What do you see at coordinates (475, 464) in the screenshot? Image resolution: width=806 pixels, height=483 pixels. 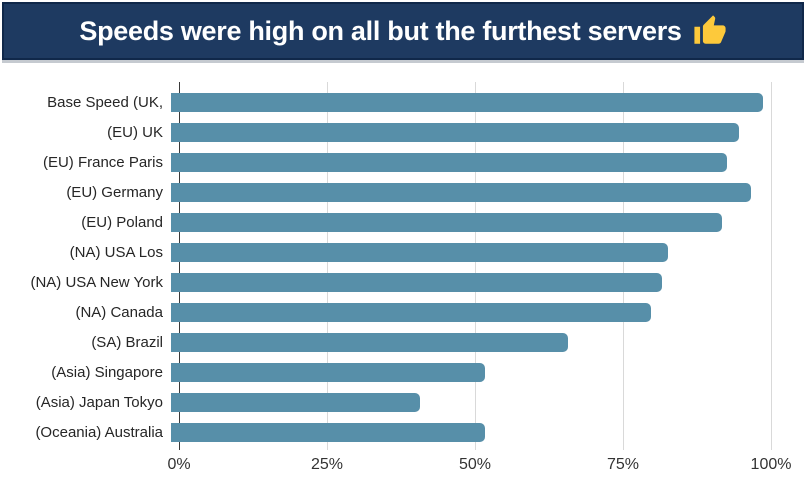 I see `x-tick-label: 50%` at bounding box center [475, 464].